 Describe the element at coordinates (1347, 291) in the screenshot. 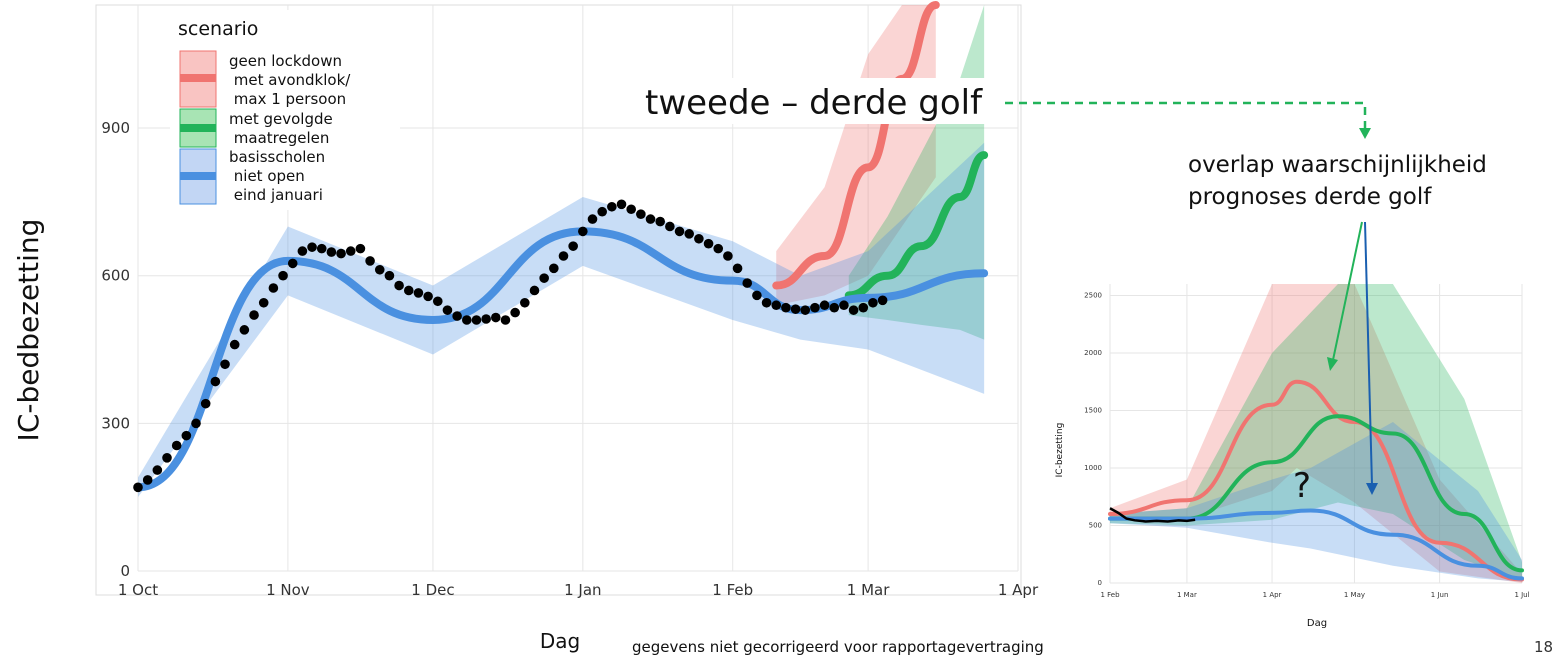

I see `overlap-arrow-green` at that location.